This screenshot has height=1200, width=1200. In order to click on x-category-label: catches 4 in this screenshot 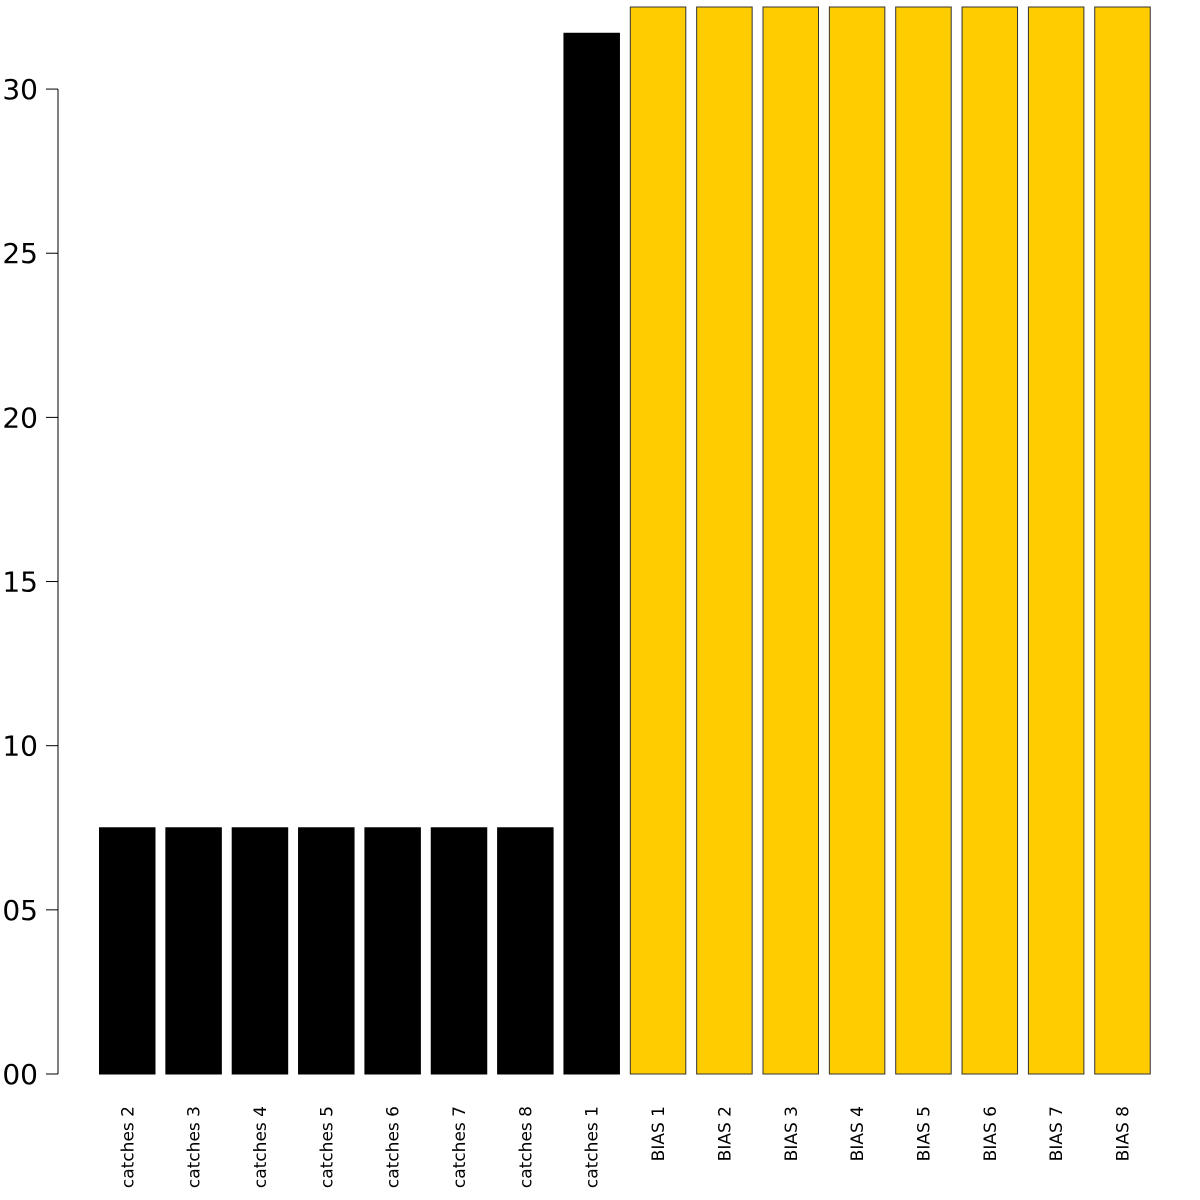, I will do `click(261, 1147)`.